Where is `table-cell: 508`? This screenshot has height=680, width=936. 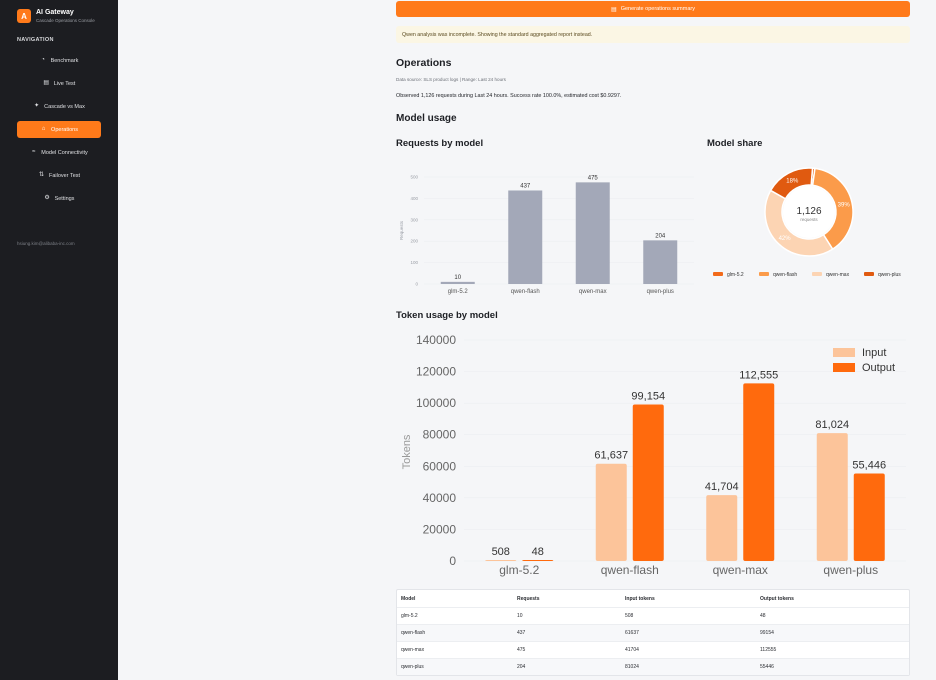 table-cell: 508 is located at coordinates (629, 616).